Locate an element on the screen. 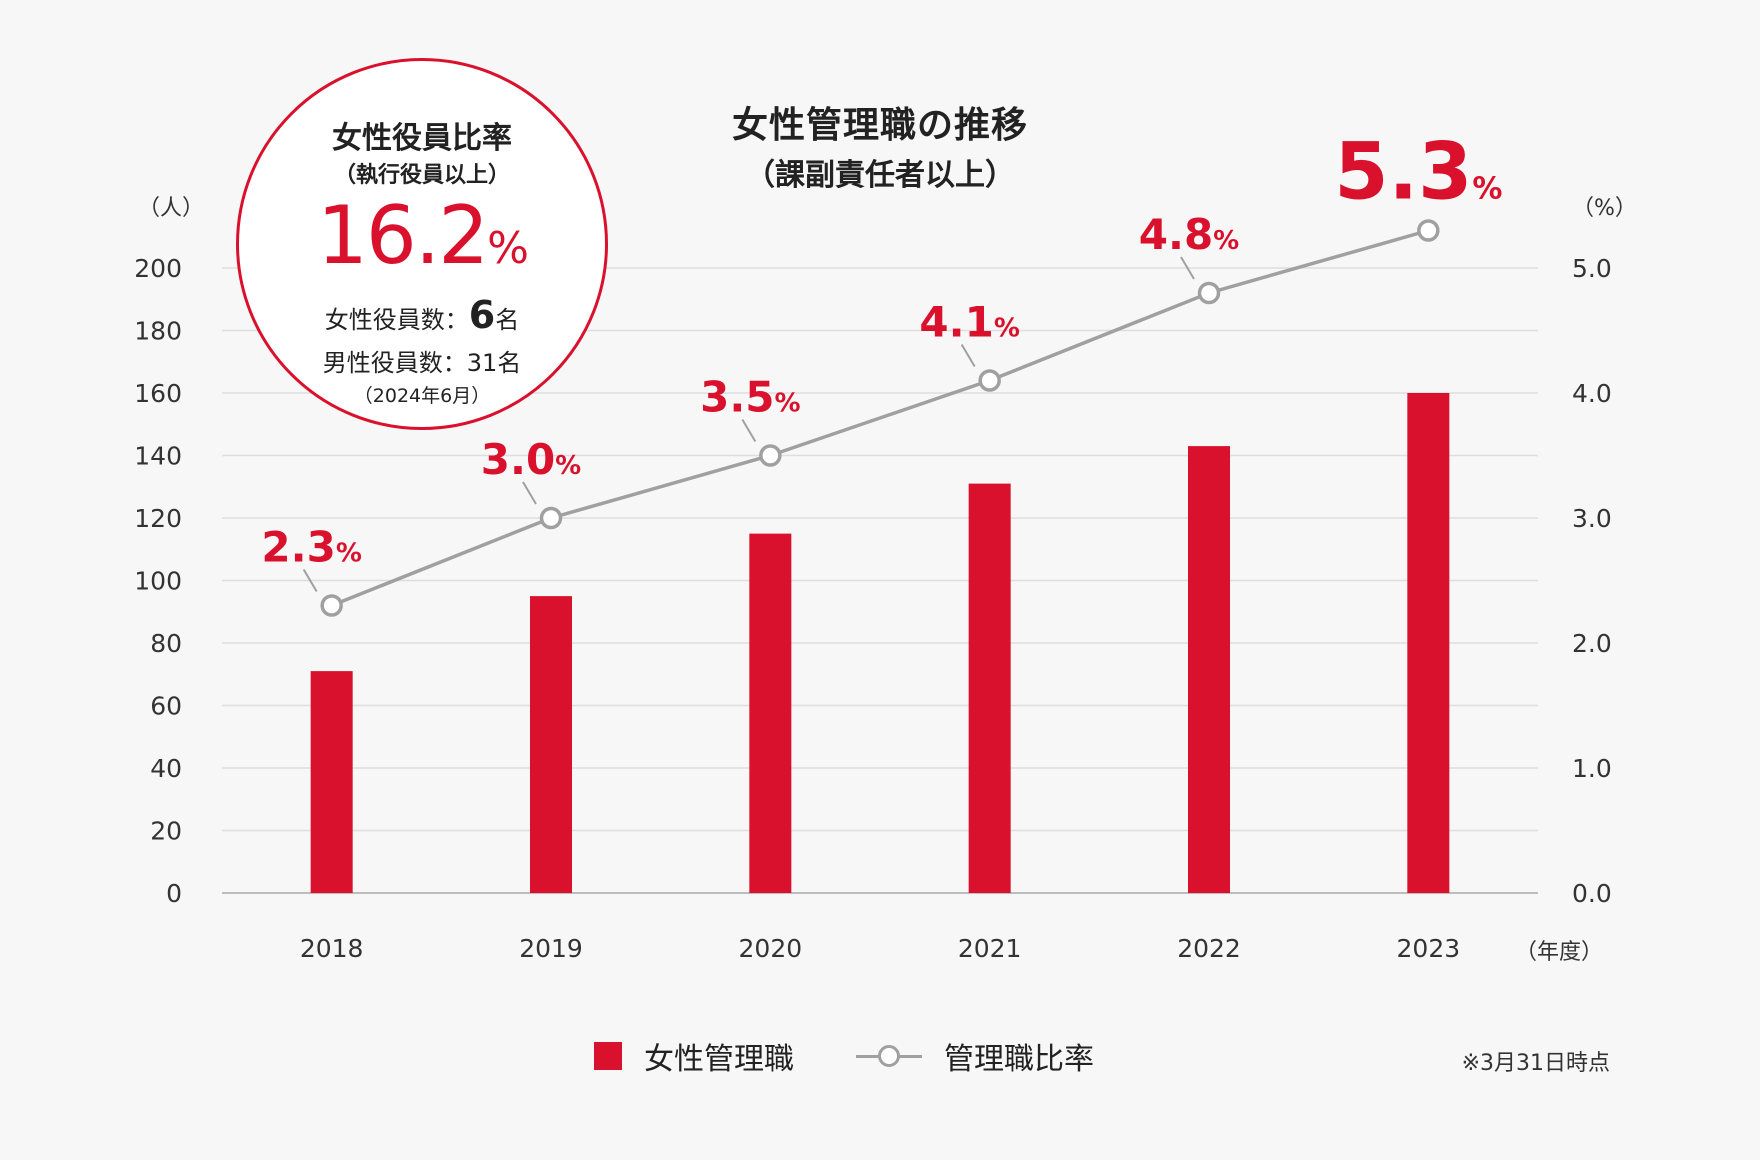 This screenshot has height=1160, width=1760. ratio-data-label: 3.5% is located at coordinates (750, 397).